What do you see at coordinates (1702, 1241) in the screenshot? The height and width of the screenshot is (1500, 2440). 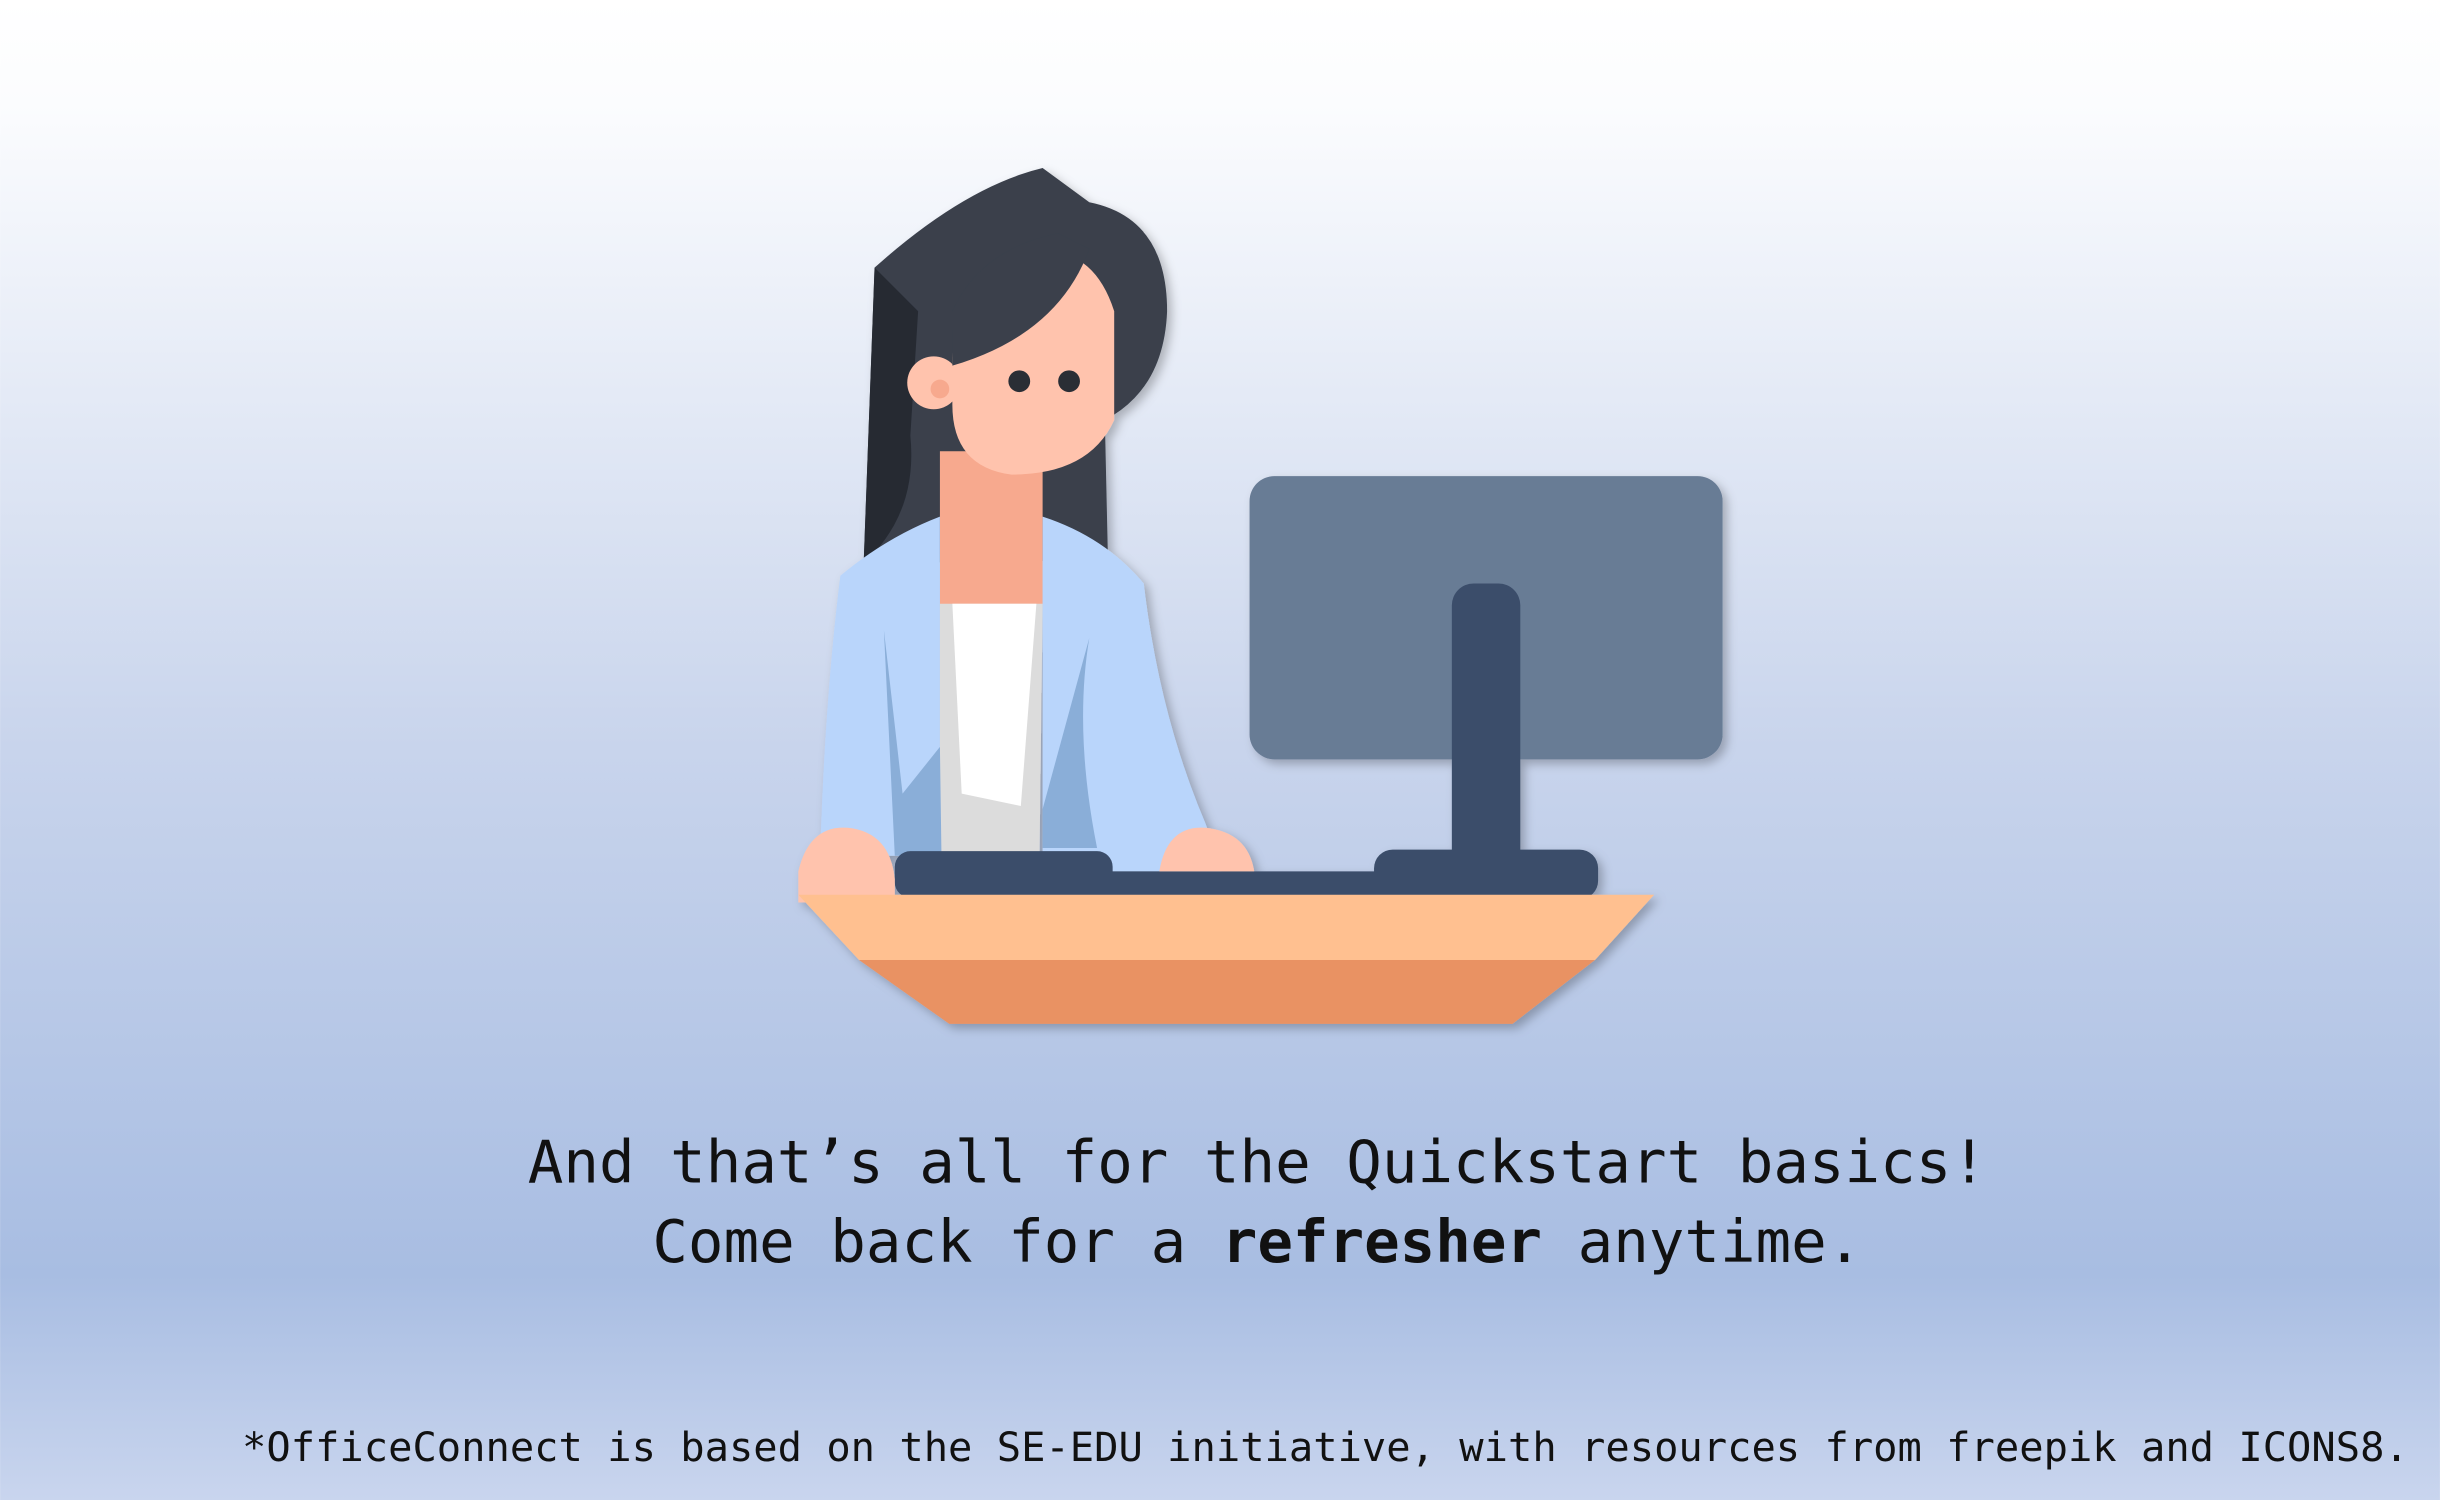 I see `message-text: anytime.` at bounding box center [1702, 1241].